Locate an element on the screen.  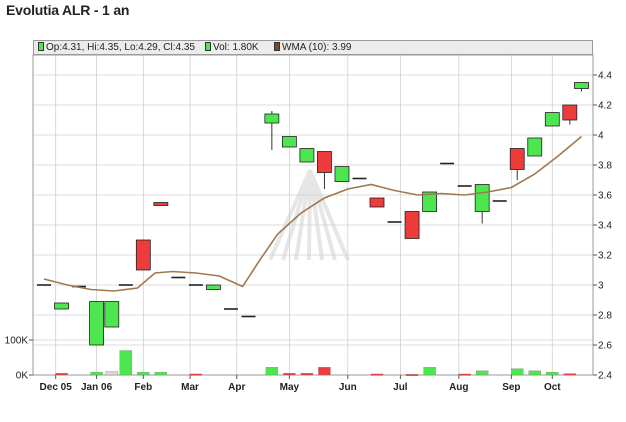
legend-ohlc-text: Op:4.31, Hi:4.35, Lo:4.29, Cl:4.35 is located at coordinates (120, 47).